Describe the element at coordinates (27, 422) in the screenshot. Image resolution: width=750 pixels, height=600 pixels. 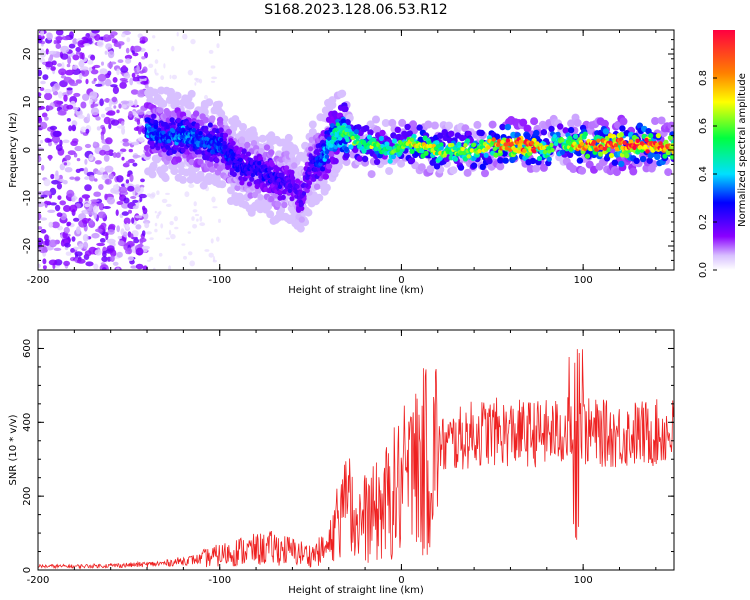
I see `y-tick-label: 400` at that location.